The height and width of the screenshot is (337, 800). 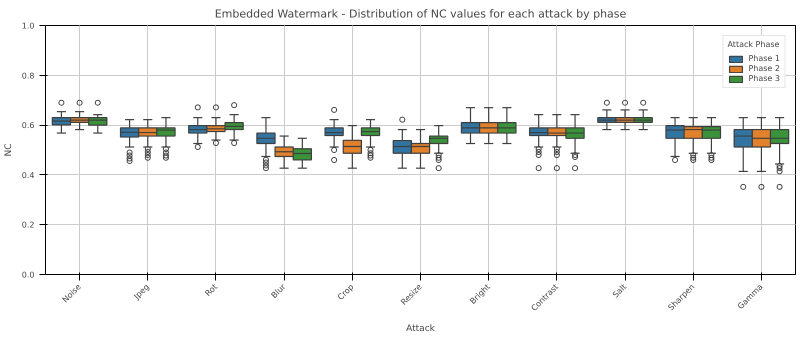 I want to click on x-axis-title: Attack, so click(x=421, y=329).